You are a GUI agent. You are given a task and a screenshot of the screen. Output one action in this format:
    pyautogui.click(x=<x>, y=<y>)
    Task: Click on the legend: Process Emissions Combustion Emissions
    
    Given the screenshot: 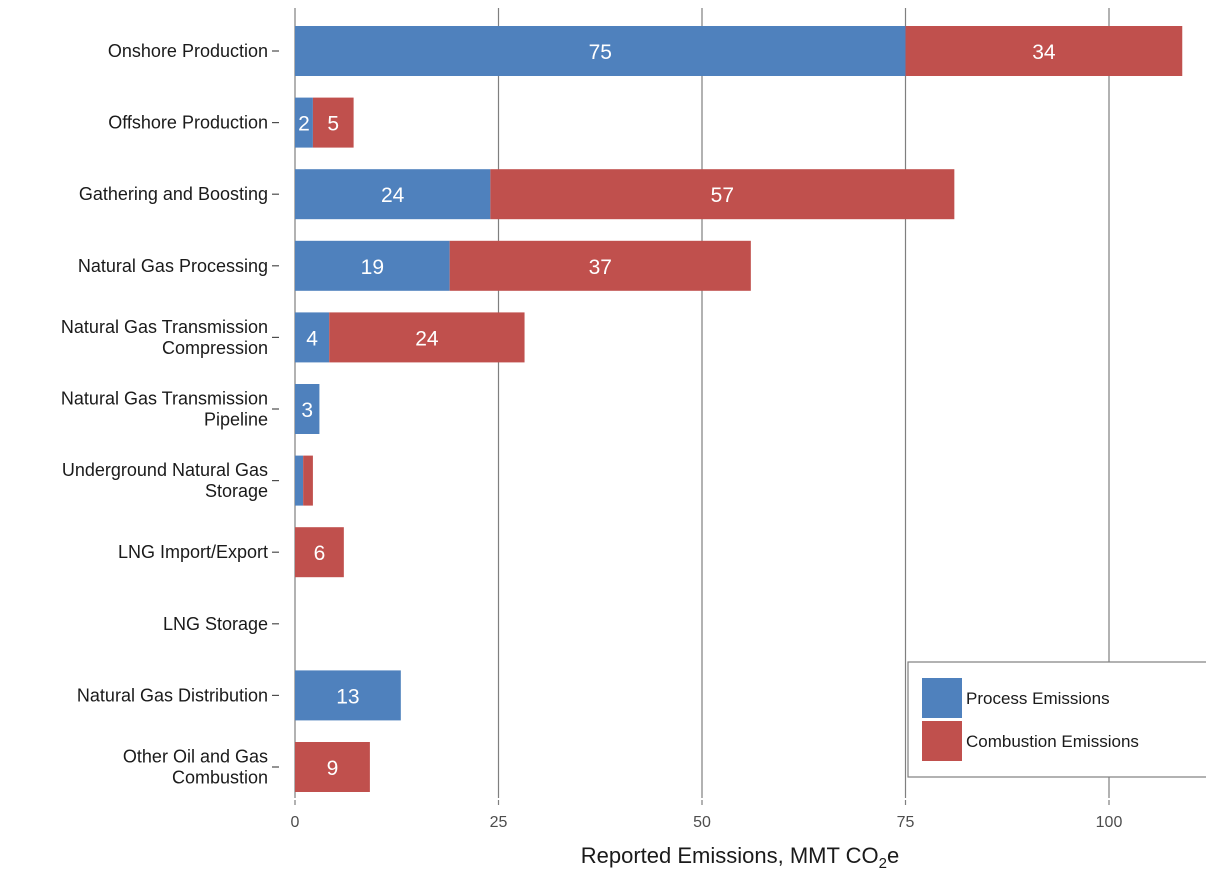 What is the action you would take?
    pyautogui.click(x=1056, y=719)
    